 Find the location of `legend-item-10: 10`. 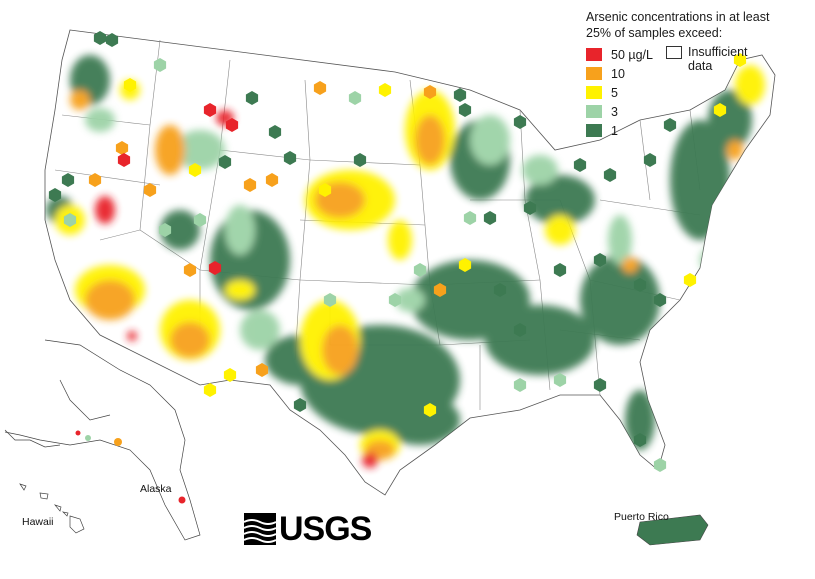

legend-item-10: 10 is located at coordinates (697, 73).